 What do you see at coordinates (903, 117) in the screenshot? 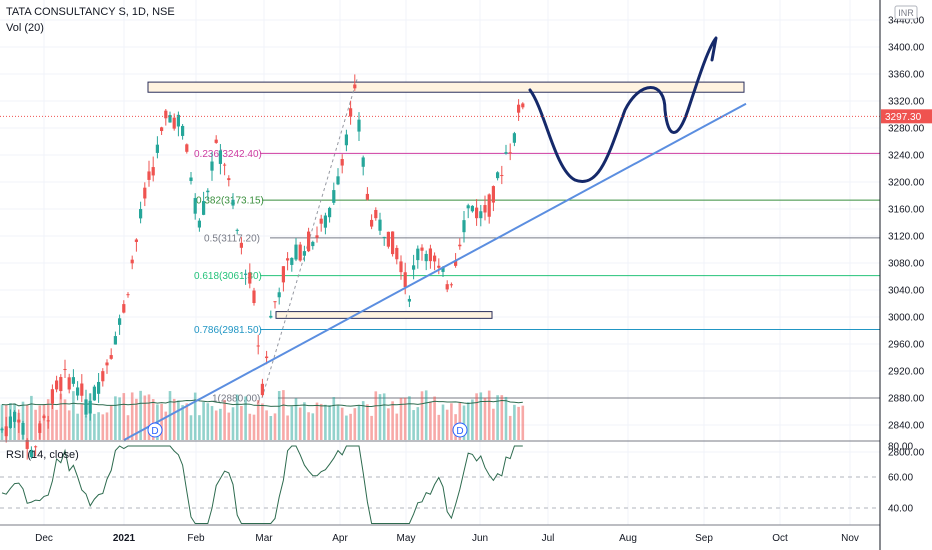
I see `current-price-label: 3297.30` at bounding box center [903, 117].